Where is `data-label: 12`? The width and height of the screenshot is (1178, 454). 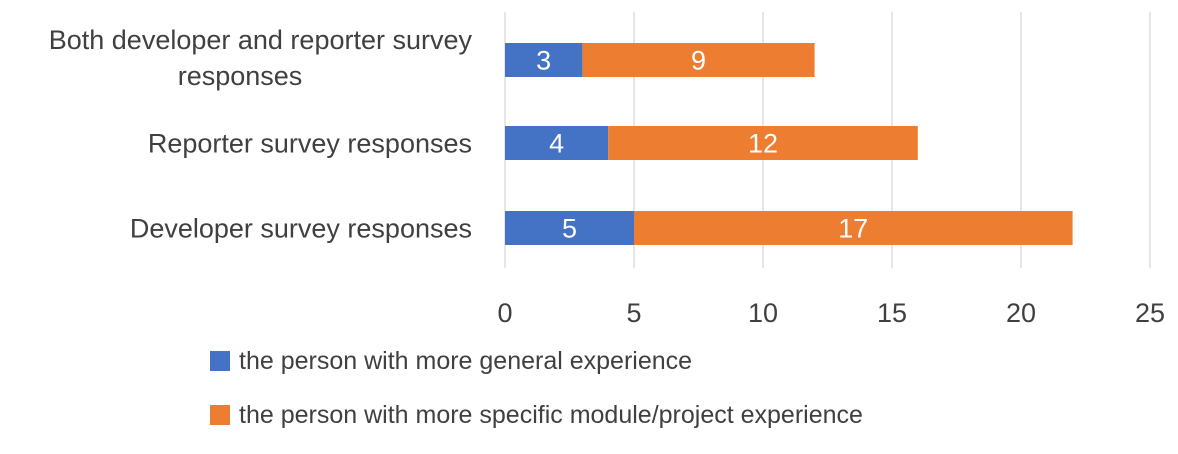 data-label: 12 is located at coordinates (763, 144).